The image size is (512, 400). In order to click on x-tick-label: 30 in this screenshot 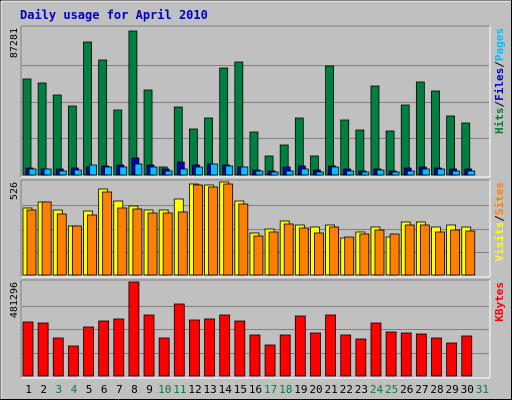, I will do `click(467, 389)`.